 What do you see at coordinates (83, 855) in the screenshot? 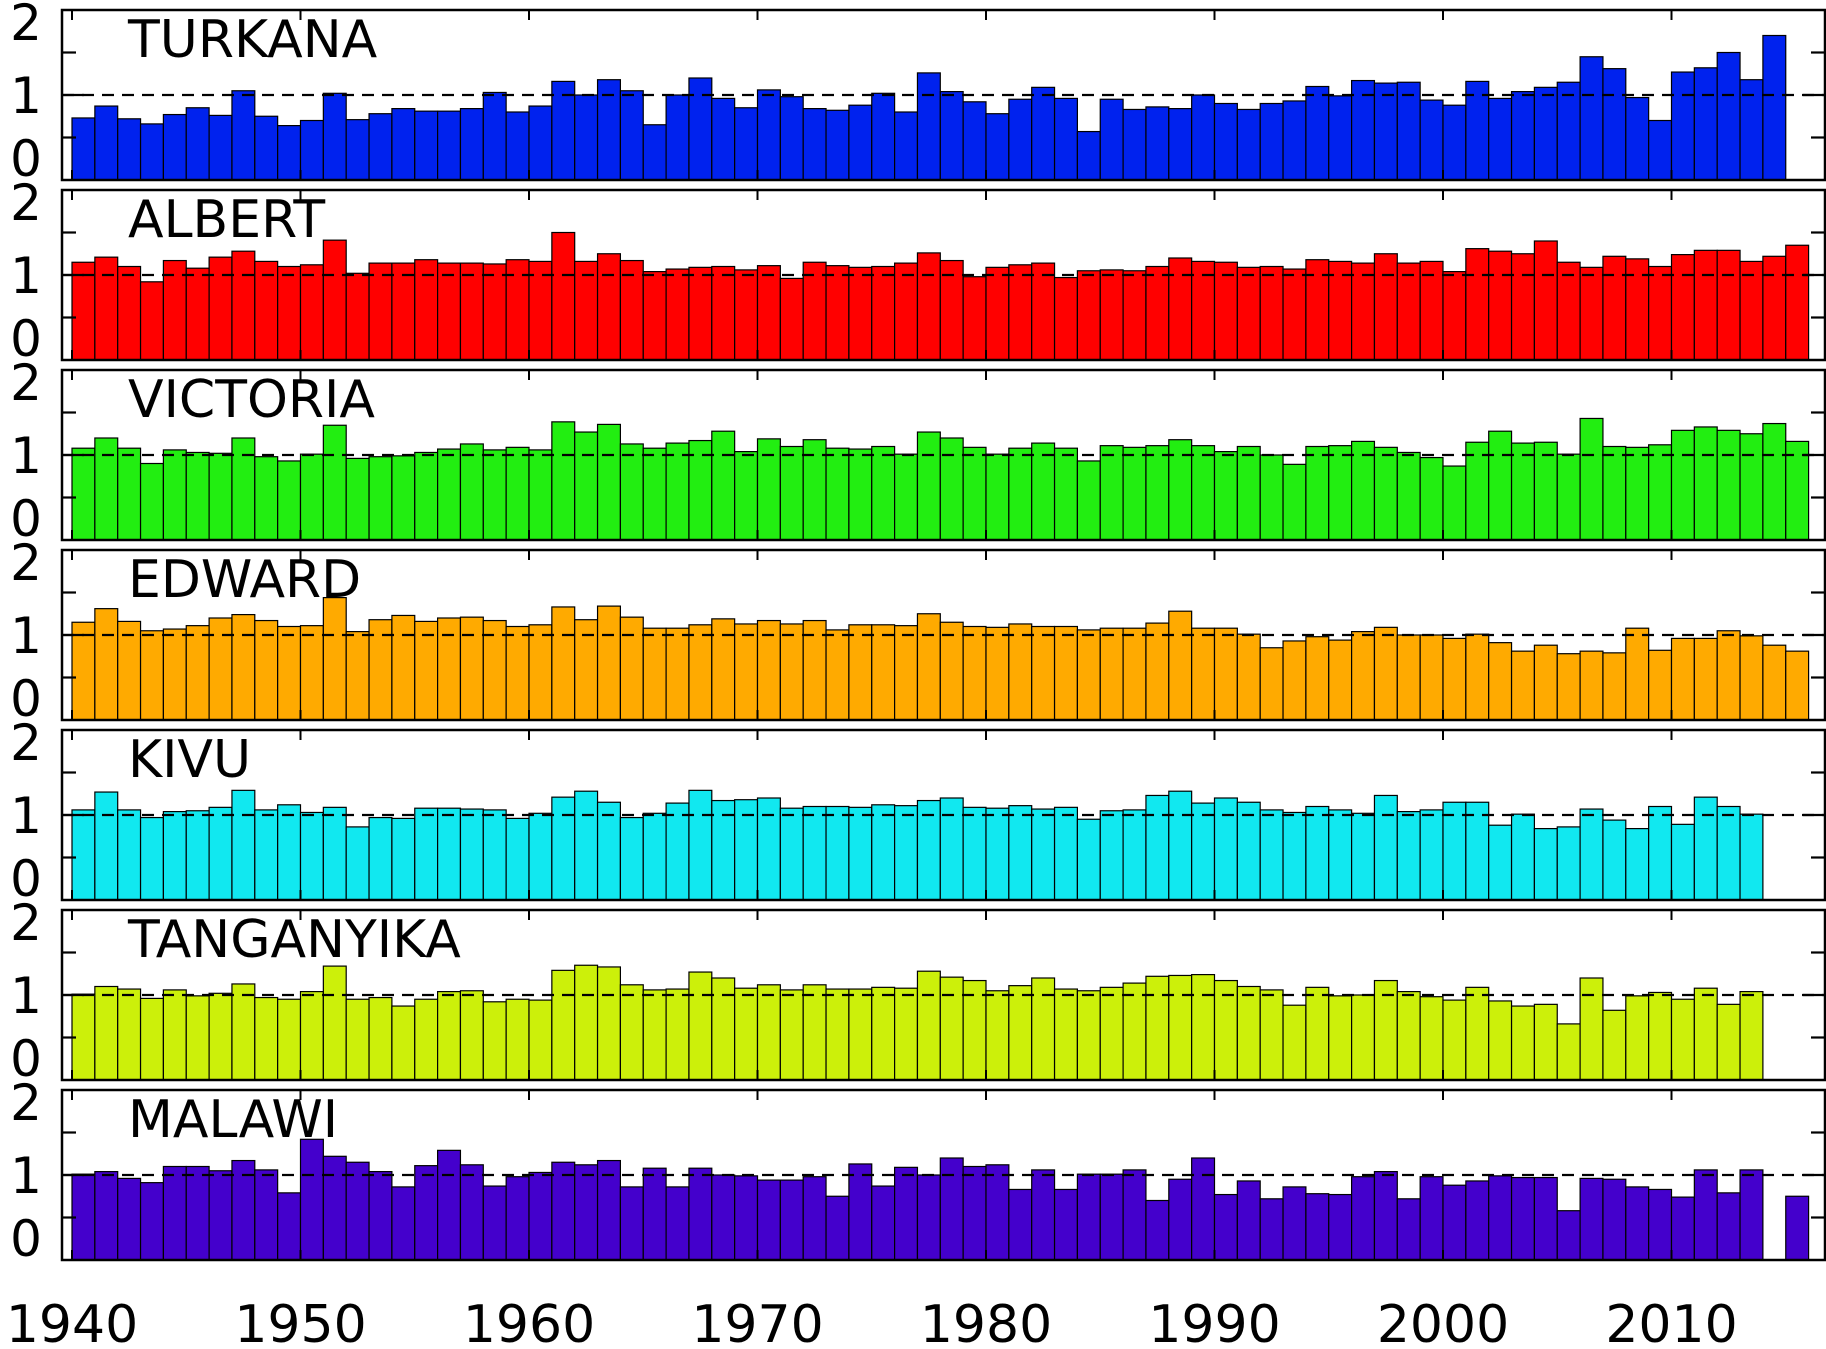
I see `bar-kivu-1940` at bounding box center [83, 855].